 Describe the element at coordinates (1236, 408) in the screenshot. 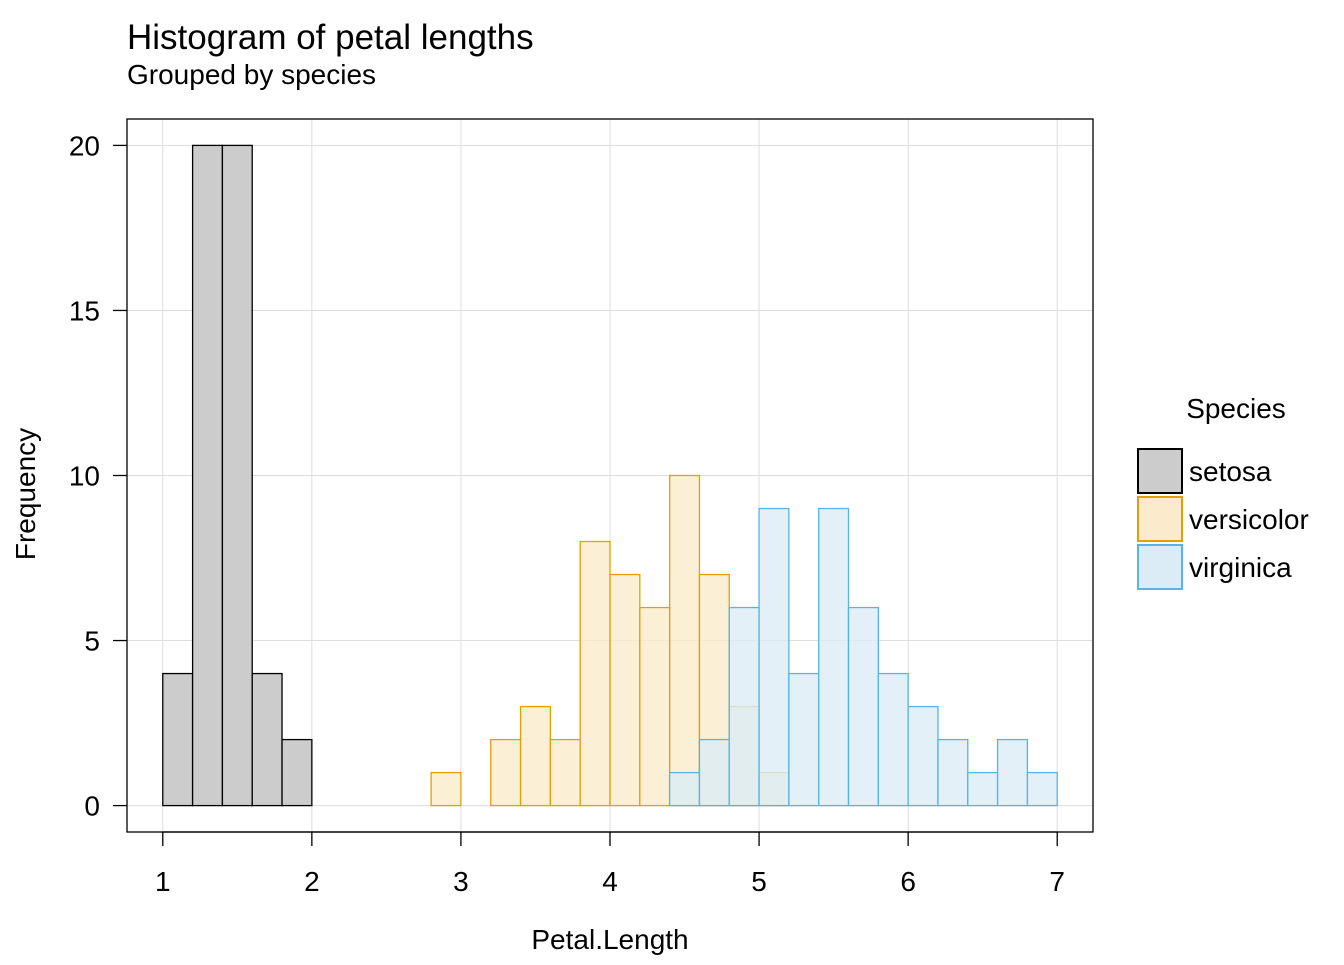

I see `legend-title: Species` at that location.